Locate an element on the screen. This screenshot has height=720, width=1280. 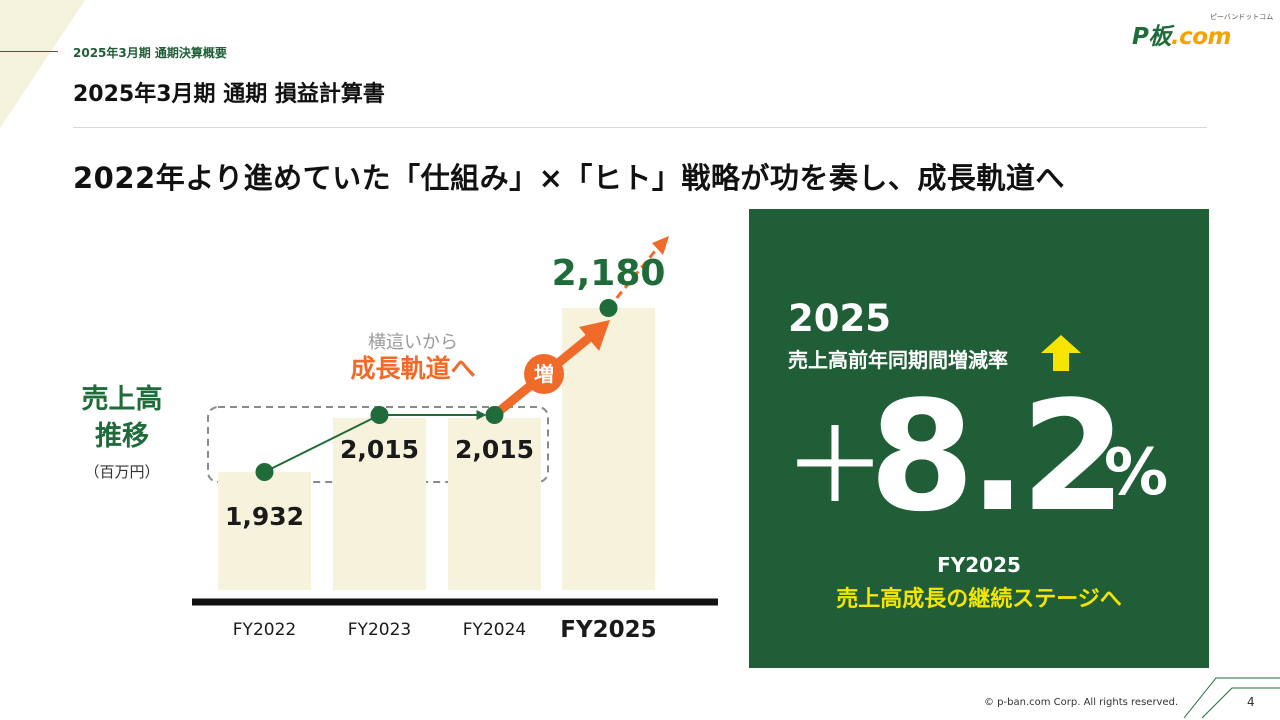
chart-bar-fy2022 is located at coordinates (264, 531).